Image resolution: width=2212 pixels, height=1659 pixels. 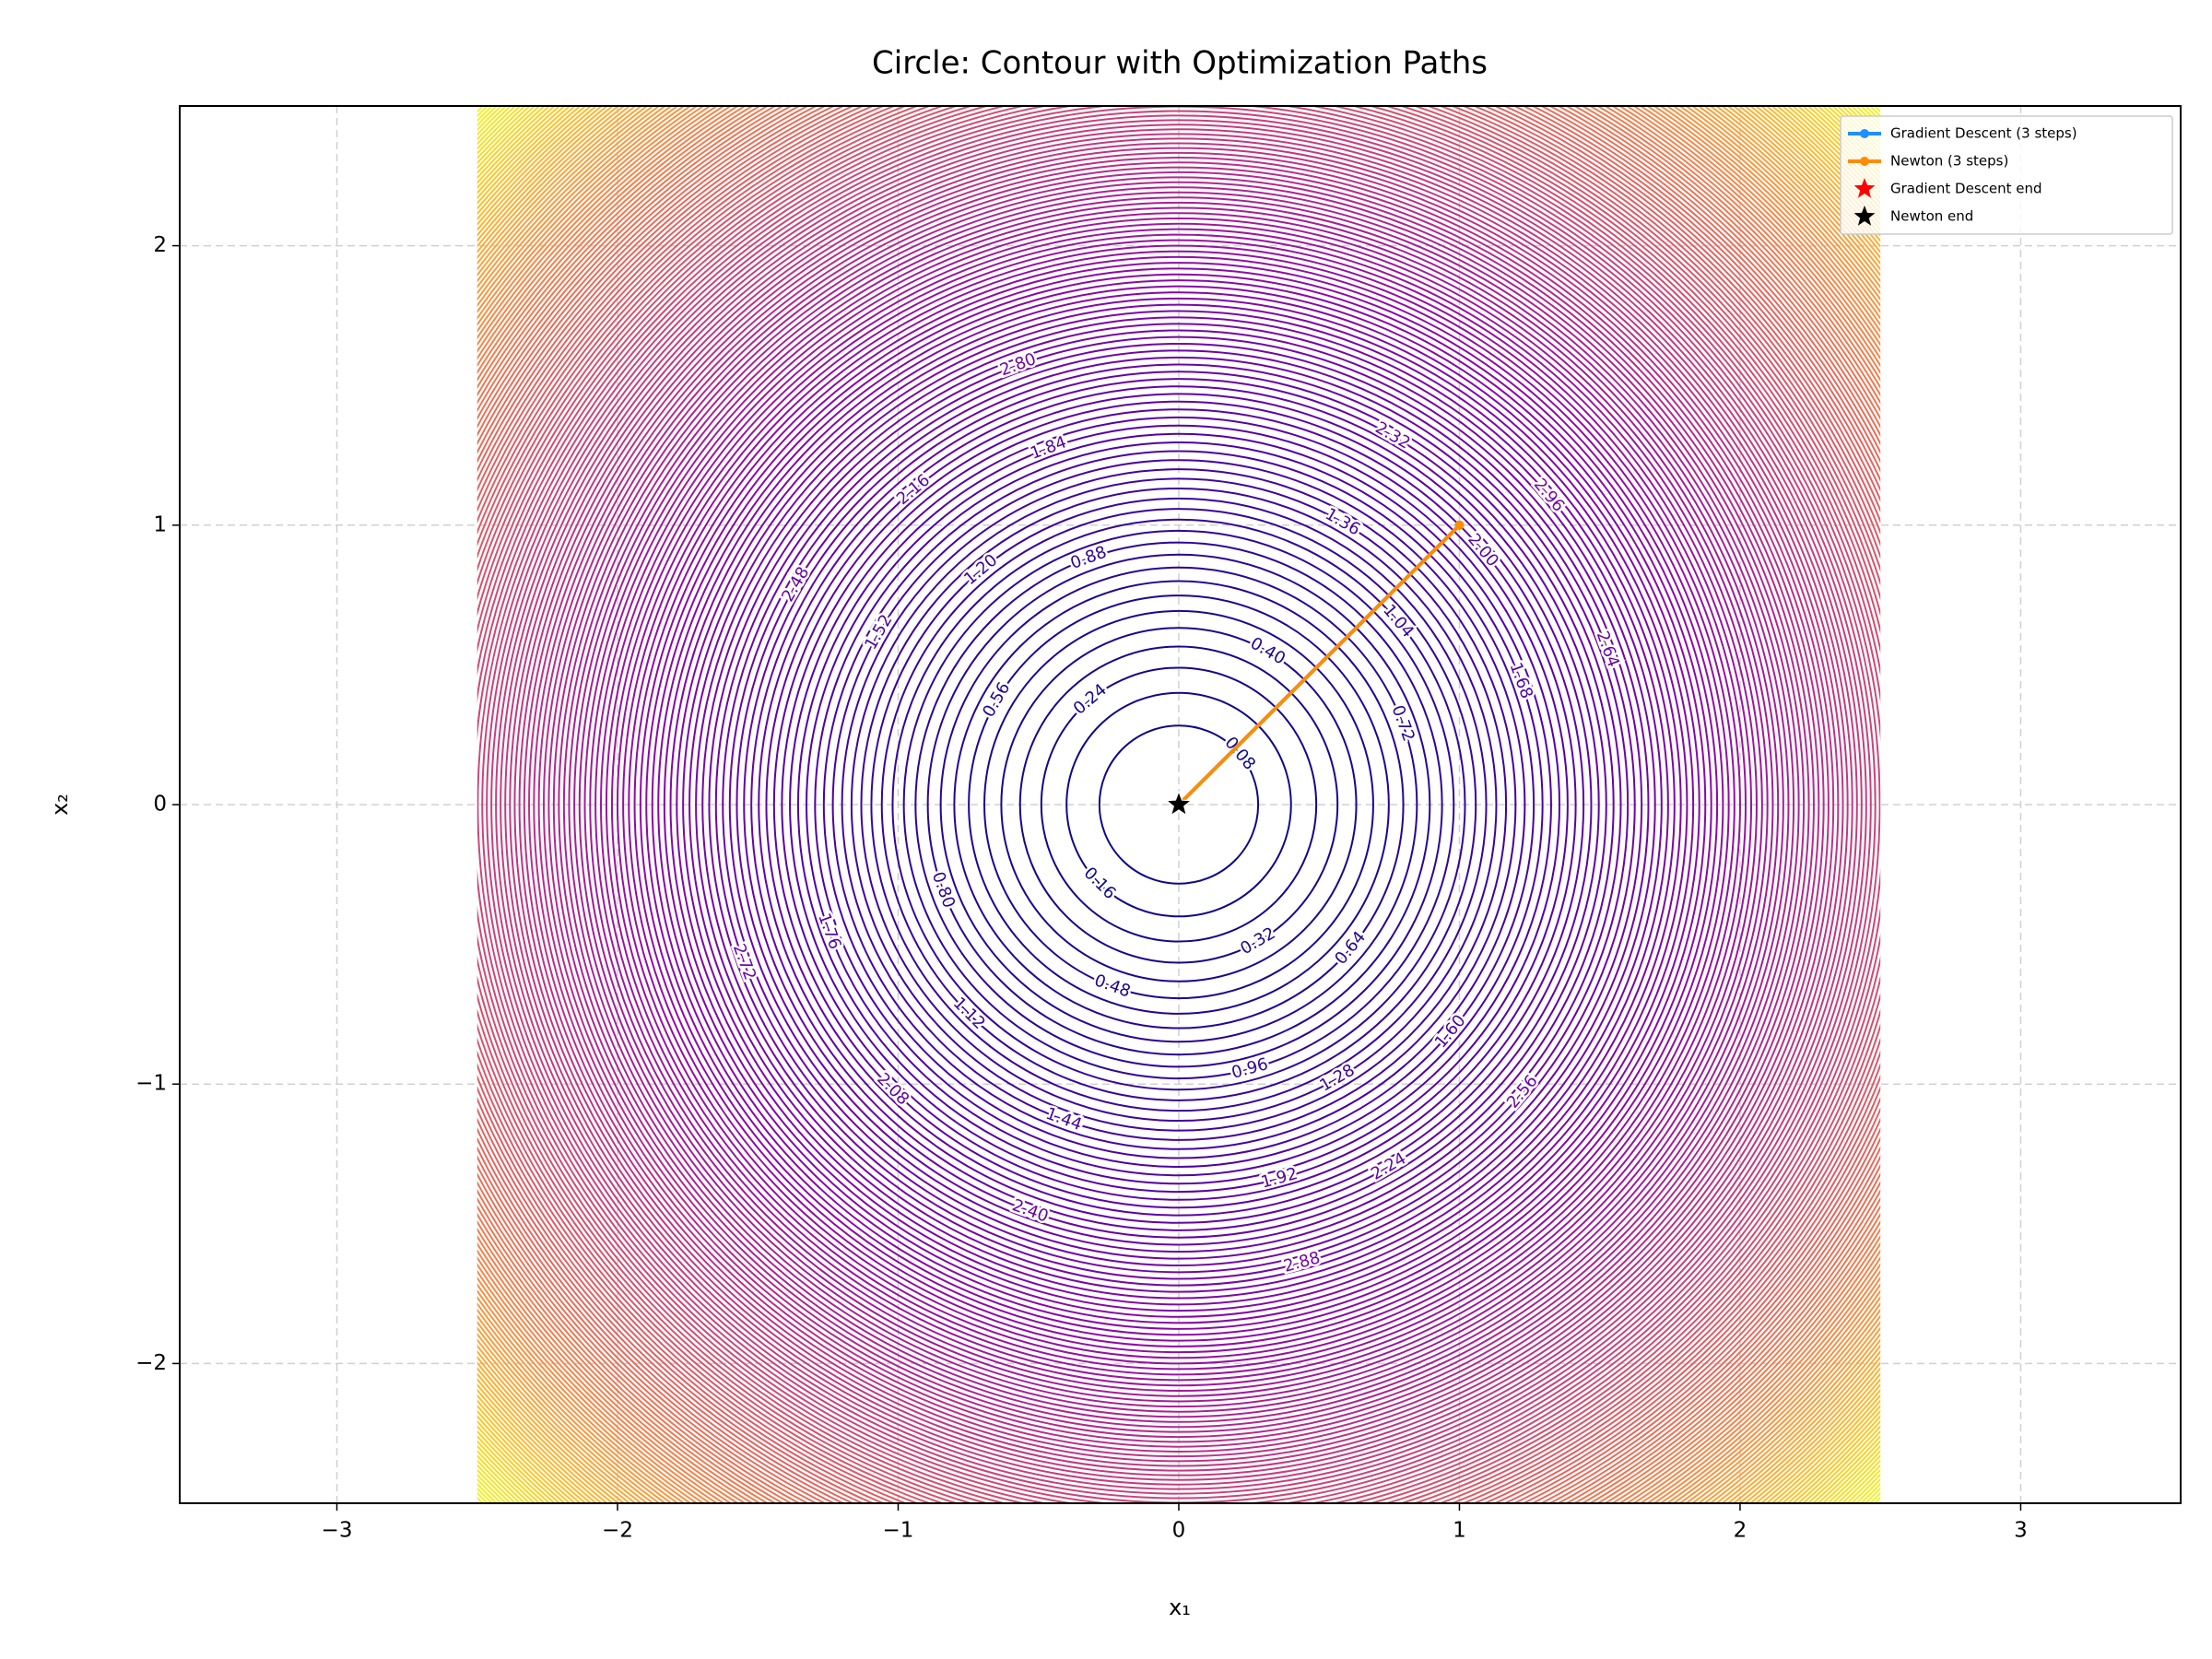 What do you see at coordinates (1740, 1531) in the screenshot?
I see `x-tick-label: 2` at bounding box center [1740, 1531].